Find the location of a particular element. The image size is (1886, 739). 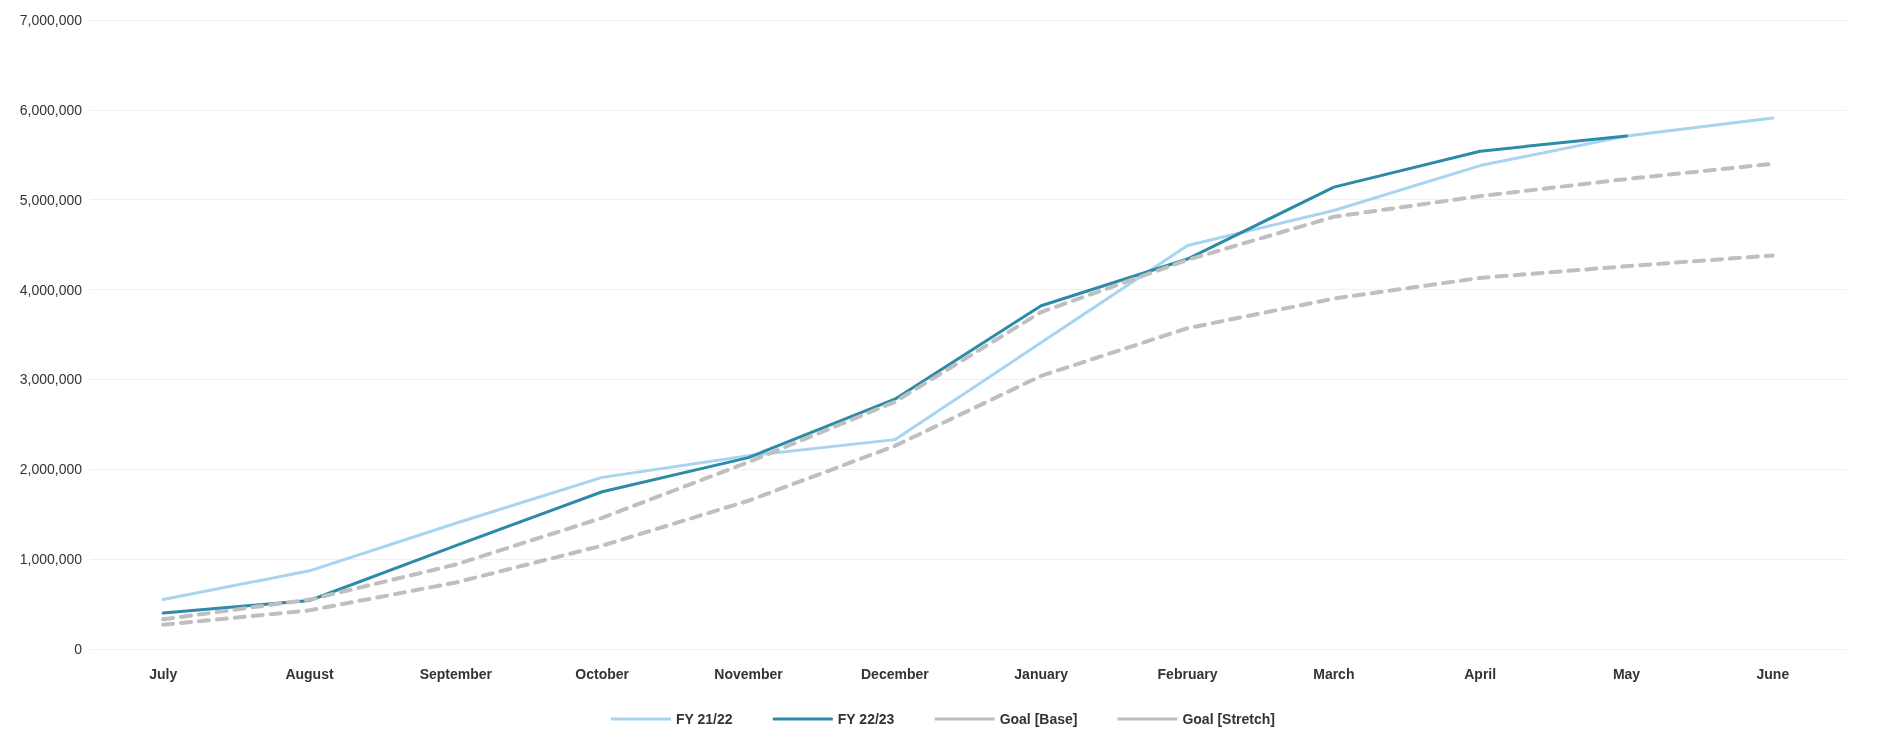

legend-label: Goal [Base] is located at coordinates (1038, 719).